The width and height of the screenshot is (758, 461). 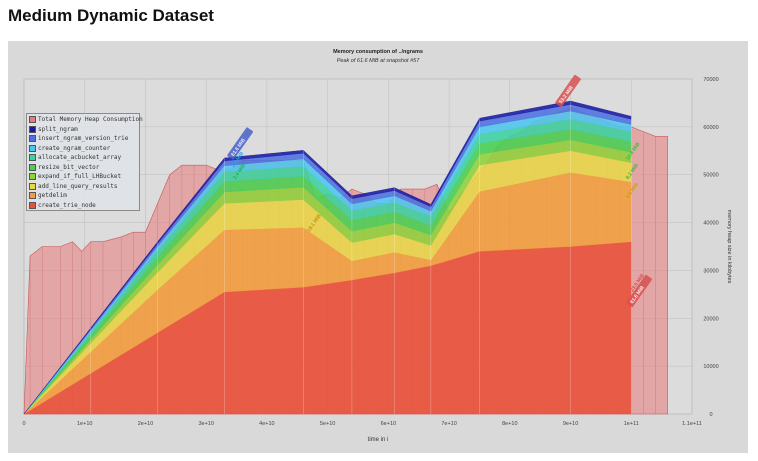 I want to click on y-tick-label: 70000, so click(x=710, y=80).